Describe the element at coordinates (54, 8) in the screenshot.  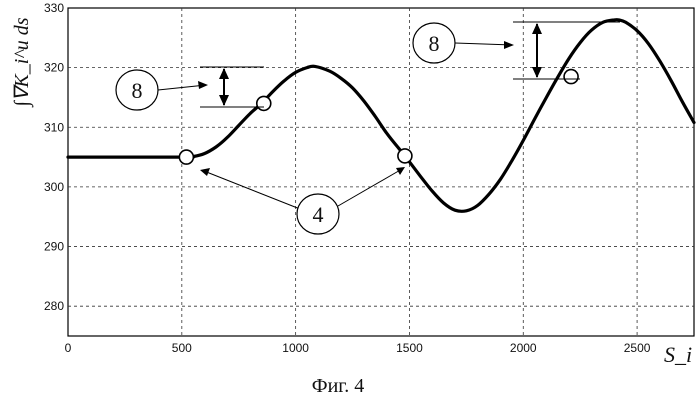
I see `y-tick-label: 330` at that location.